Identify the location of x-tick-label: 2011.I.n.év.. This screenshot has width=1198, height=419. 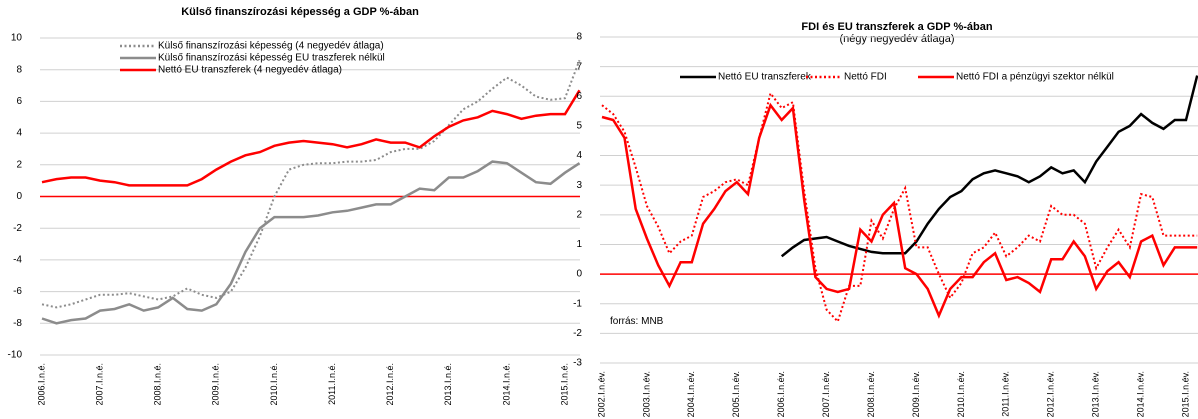
(1006, 394).